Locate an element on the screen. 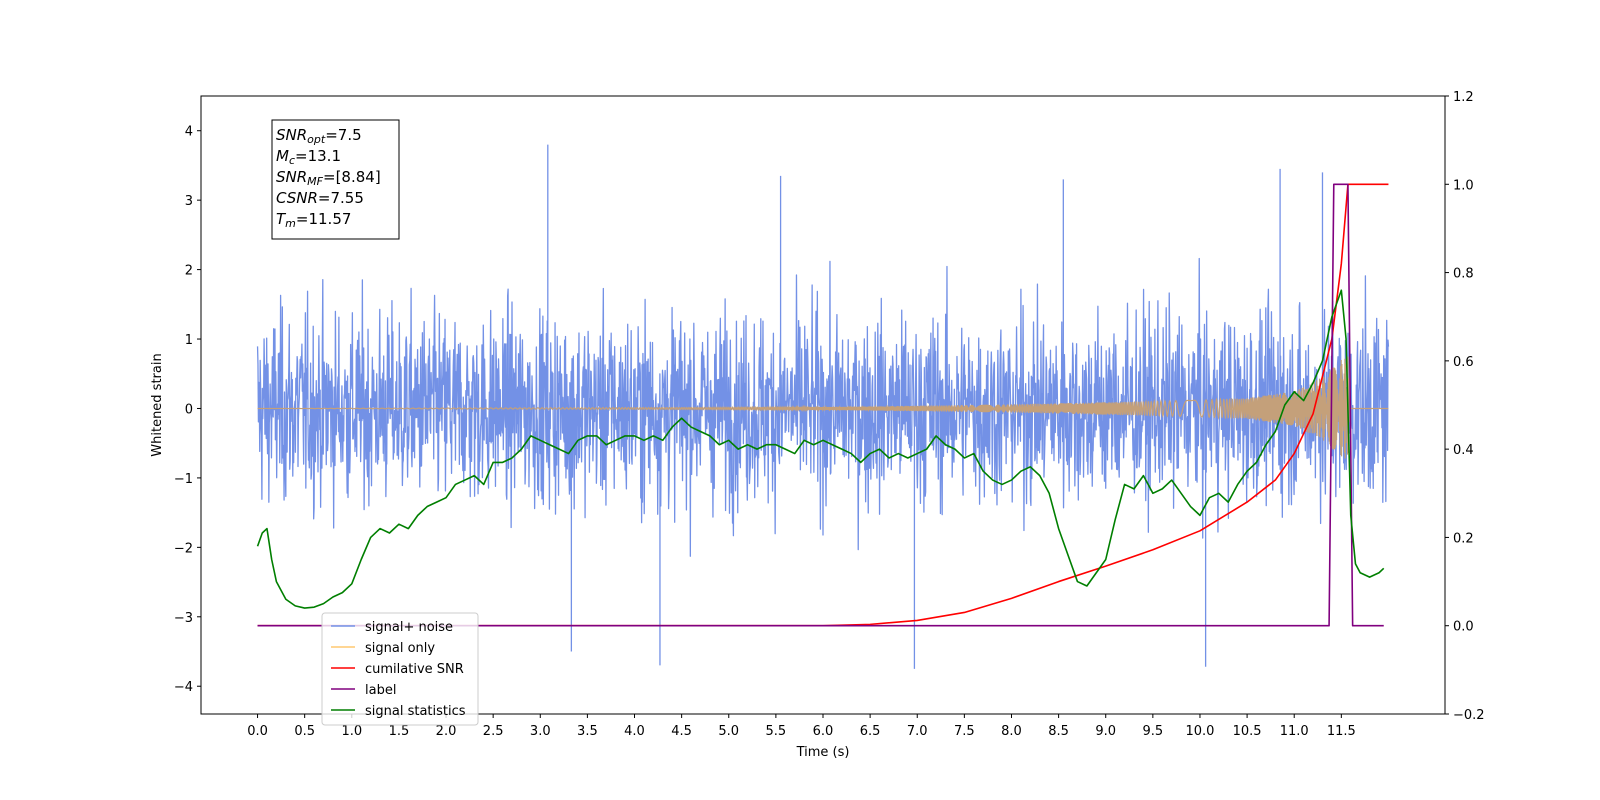 This screenshot has height=800, width=1600. y-right-tick-label: 0.0 is located at coordinates (1463, 627).